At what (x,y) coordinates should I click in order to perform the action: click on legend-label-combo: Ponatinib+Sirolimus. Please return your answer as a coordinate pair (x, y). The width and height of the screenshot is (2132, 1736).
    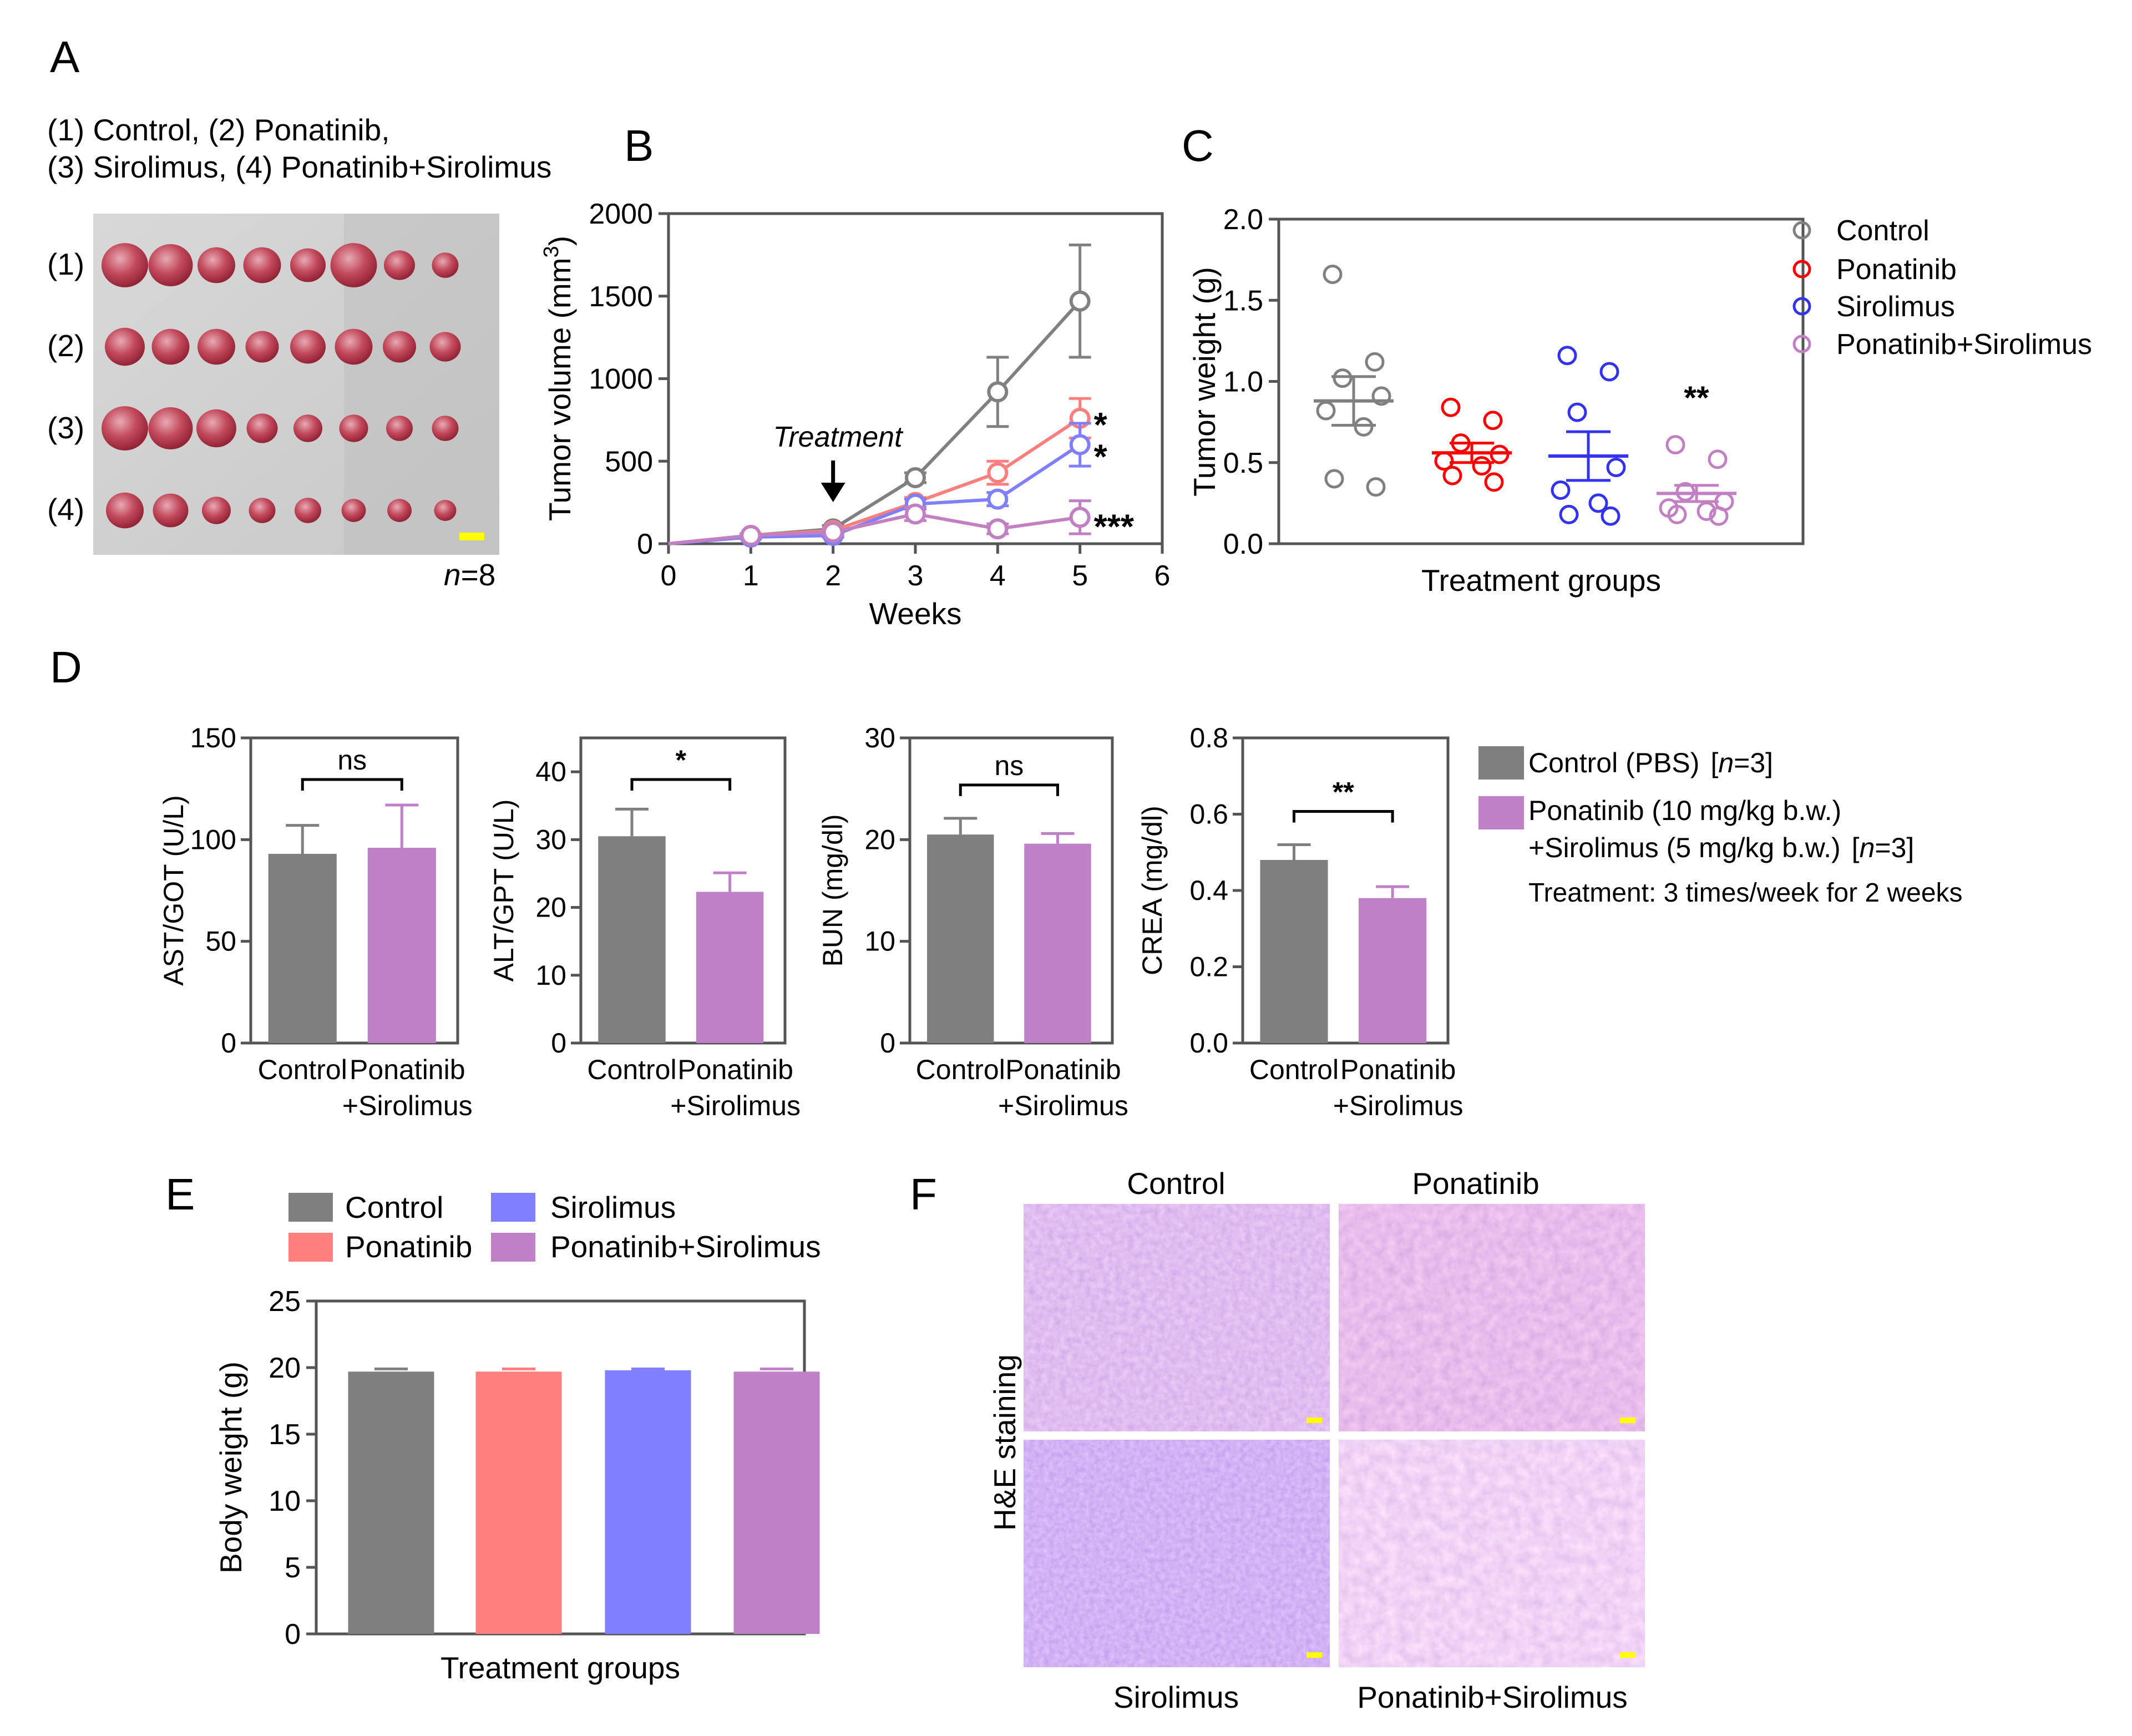
    Looking at the image, I should click on (1964, 345).